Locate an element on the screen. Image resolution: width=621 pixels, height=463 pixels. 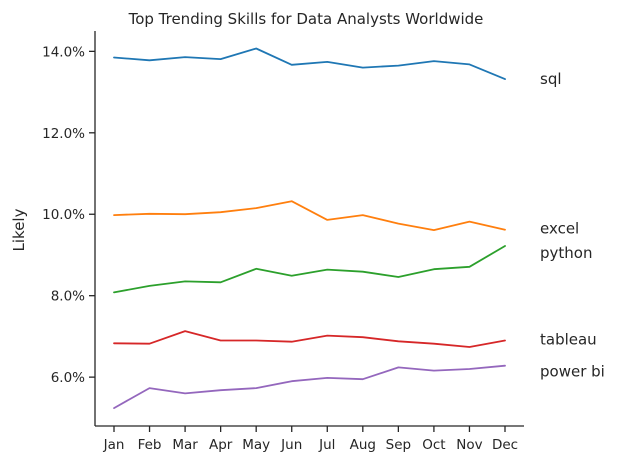
x-tick-label: May is located at coordinates (256, 445).